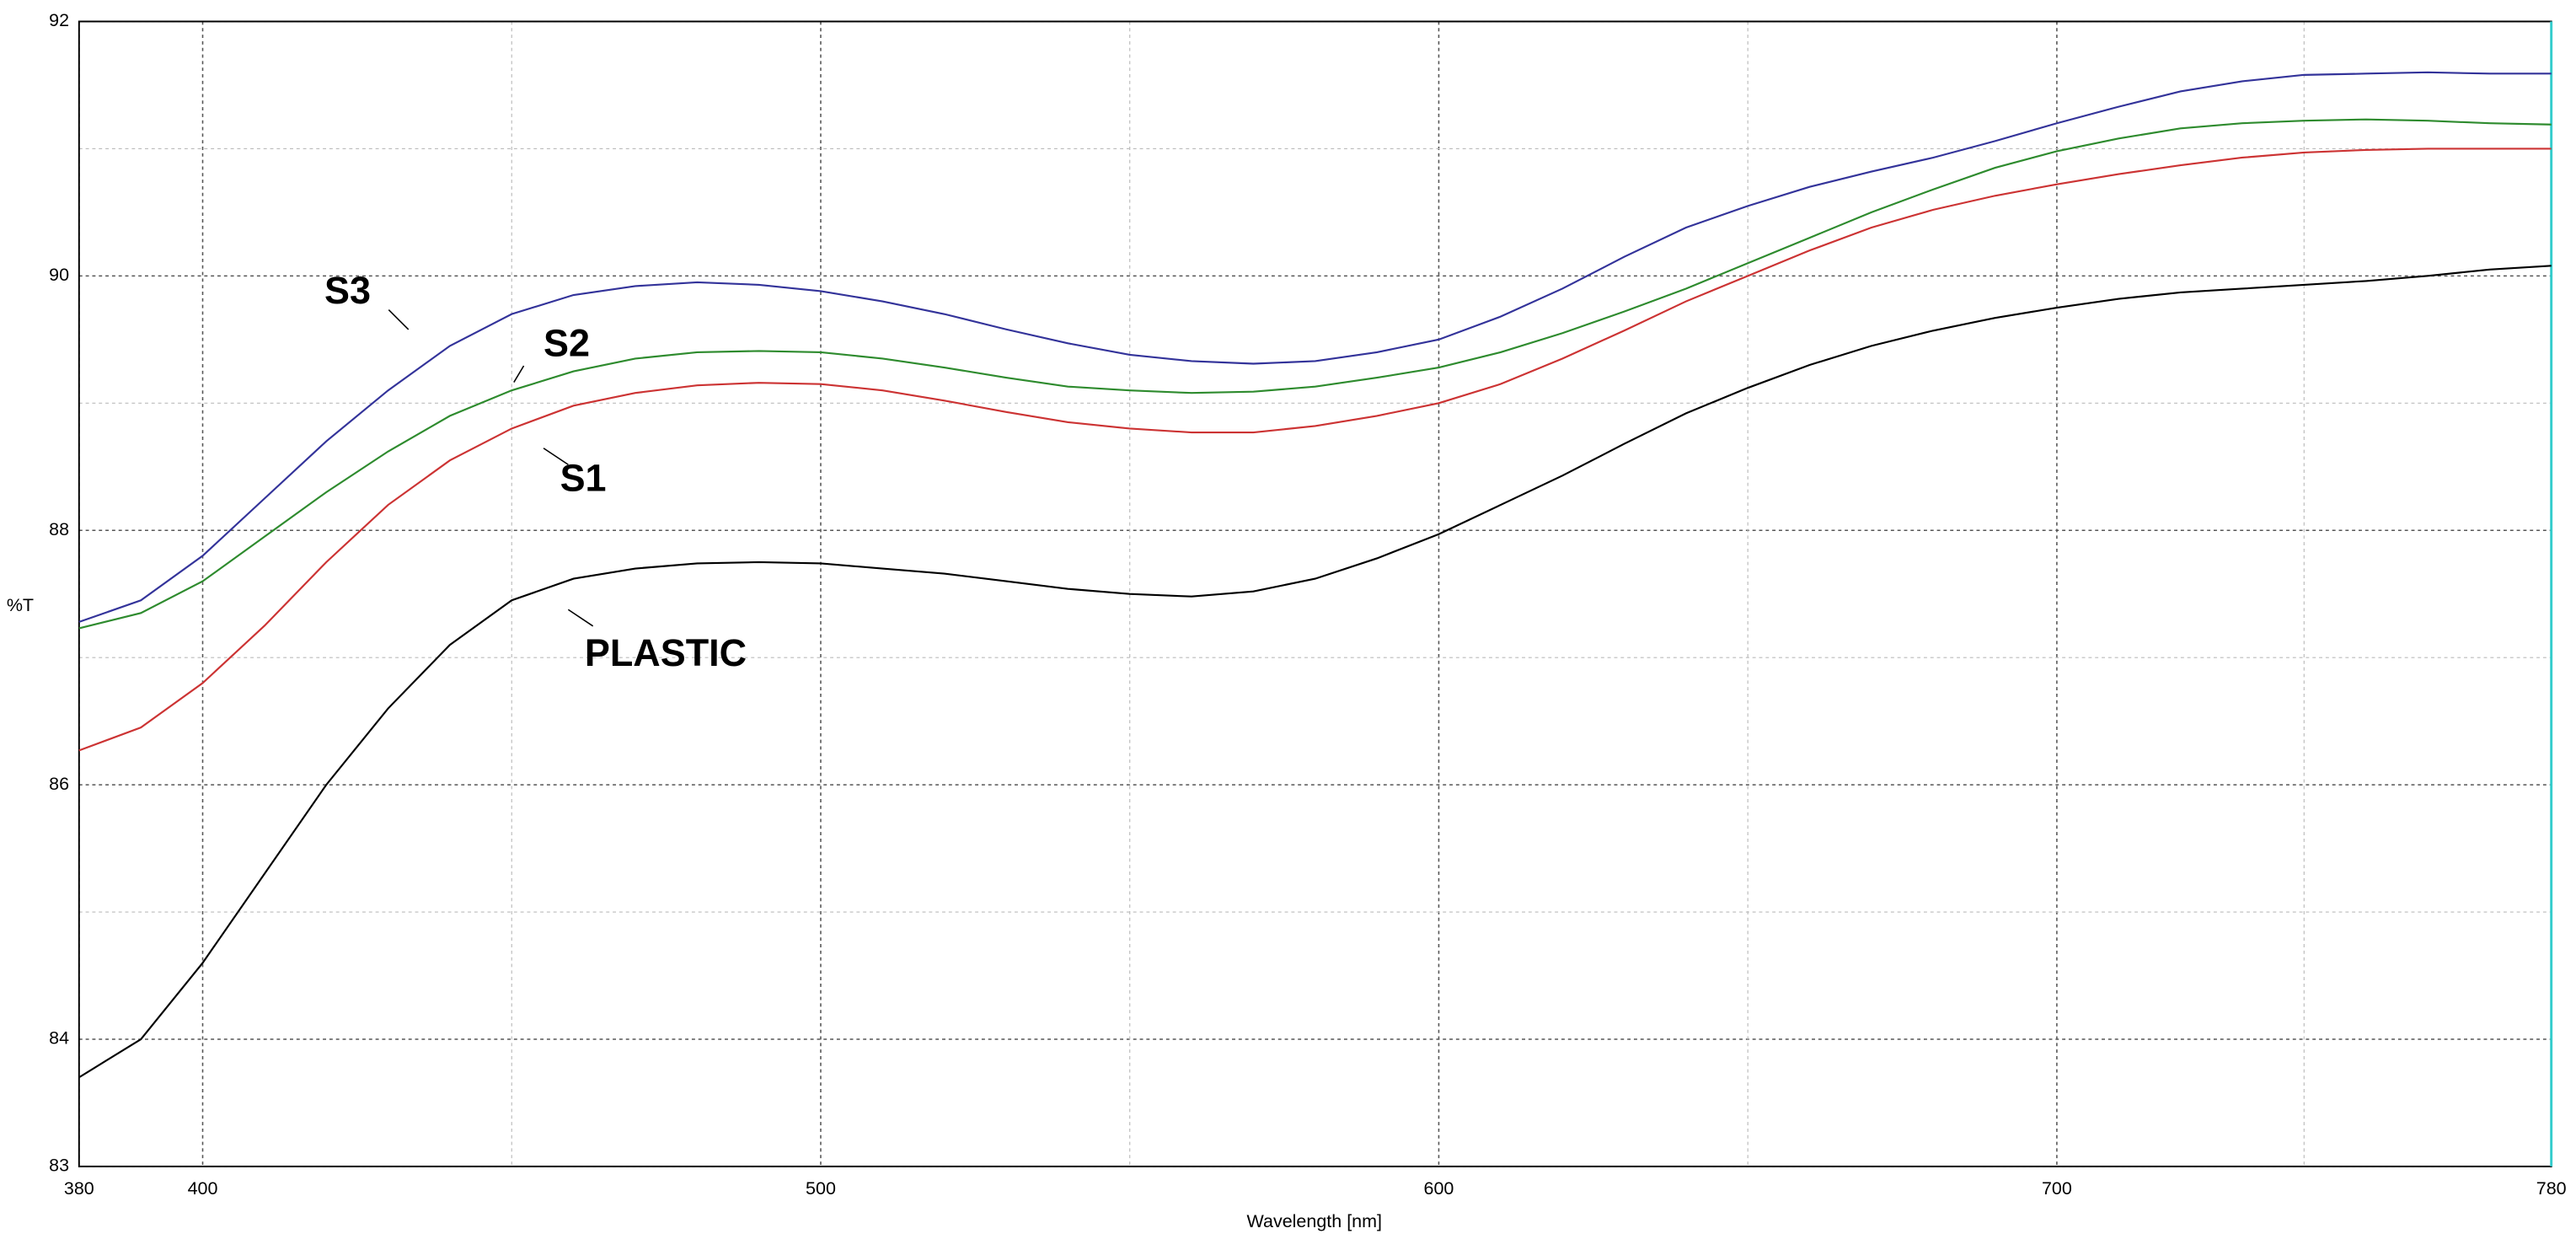 The height and width of the screenshot is (1239, 2576). What do you see at coordinates (21, 605) in the screenshot?
I see `y-axis-label: %T` at bounding box center [21, 605].